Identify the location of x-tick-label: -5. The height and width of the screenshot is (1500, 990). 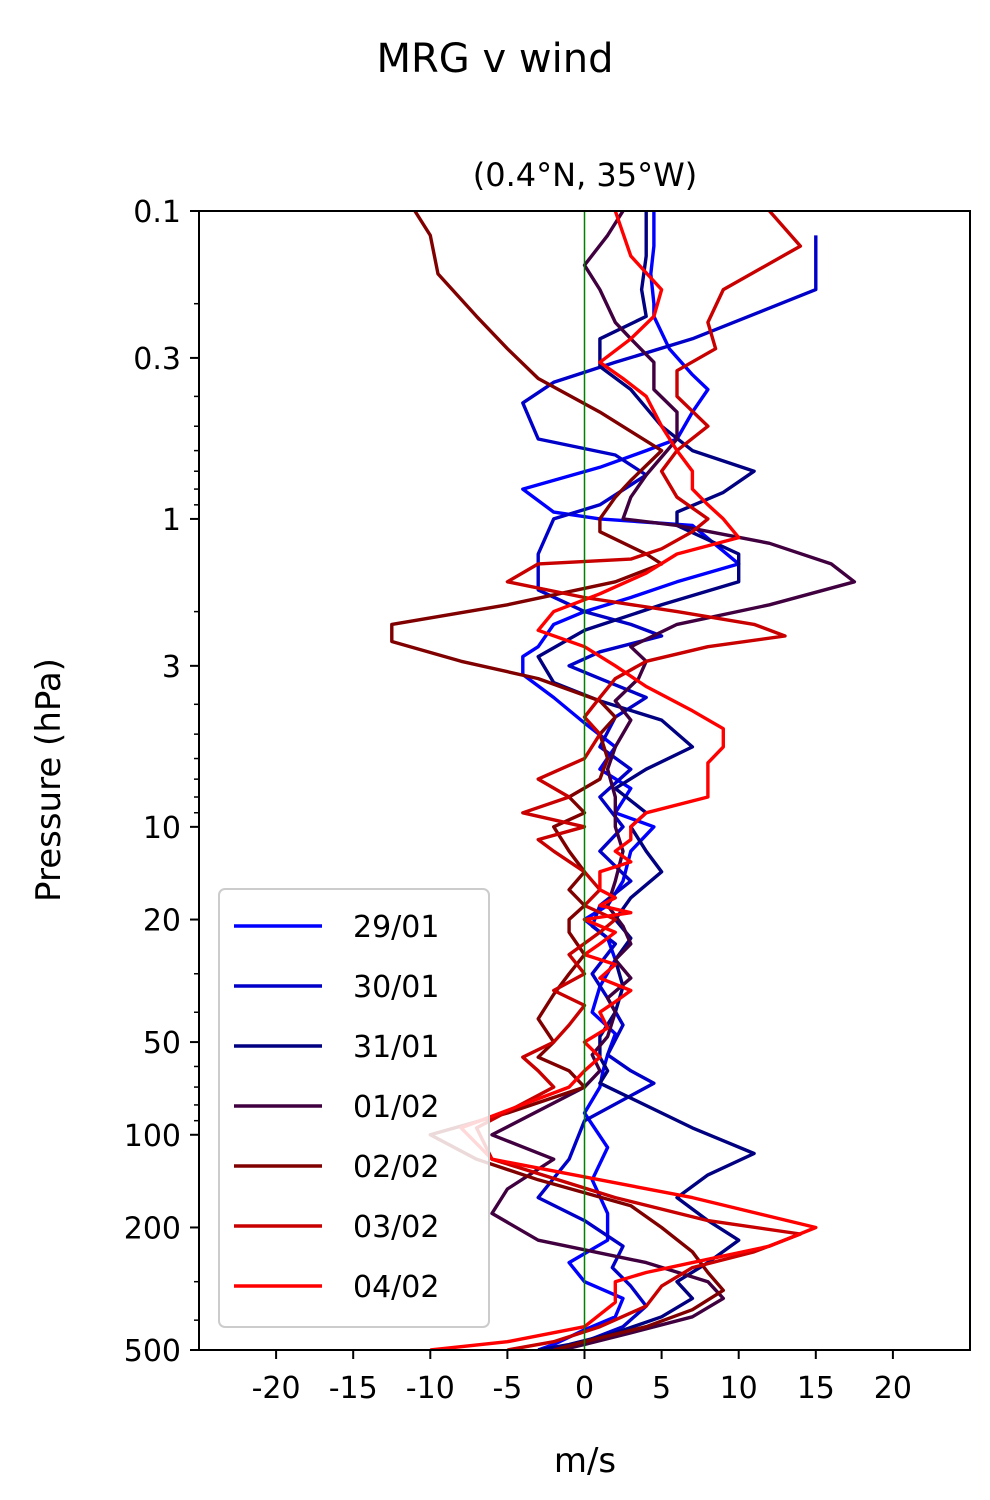
(507, 1388).